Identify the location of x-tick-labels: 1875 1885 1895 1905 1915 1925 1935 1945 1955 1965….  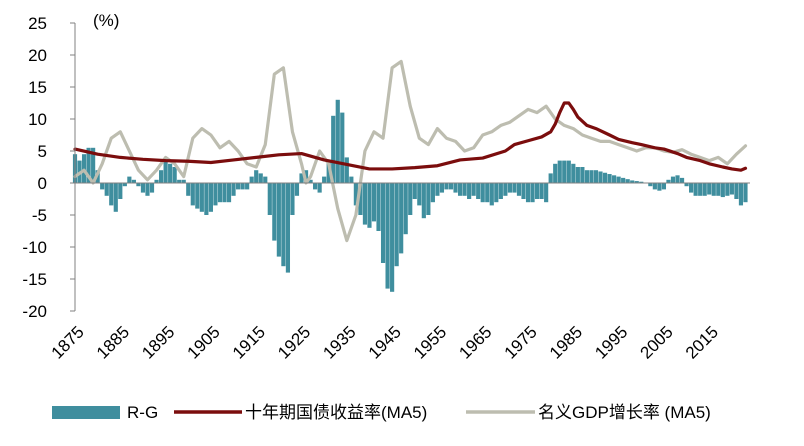
(385, 342).